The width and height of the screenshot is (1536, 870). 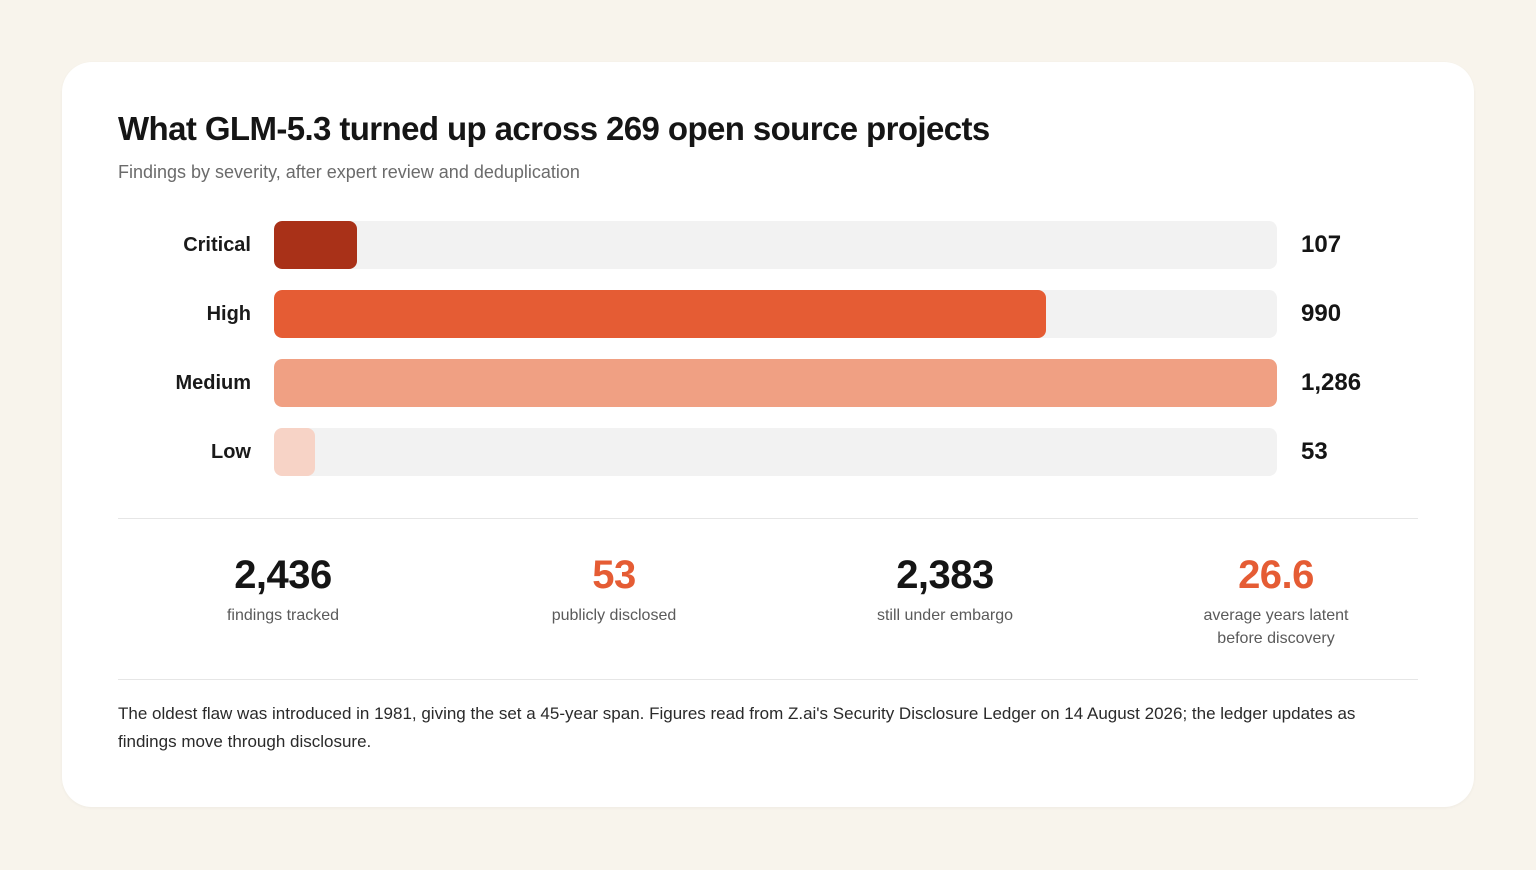 I want to click on bar-value: 1,286, so click(x=1331, y=382).